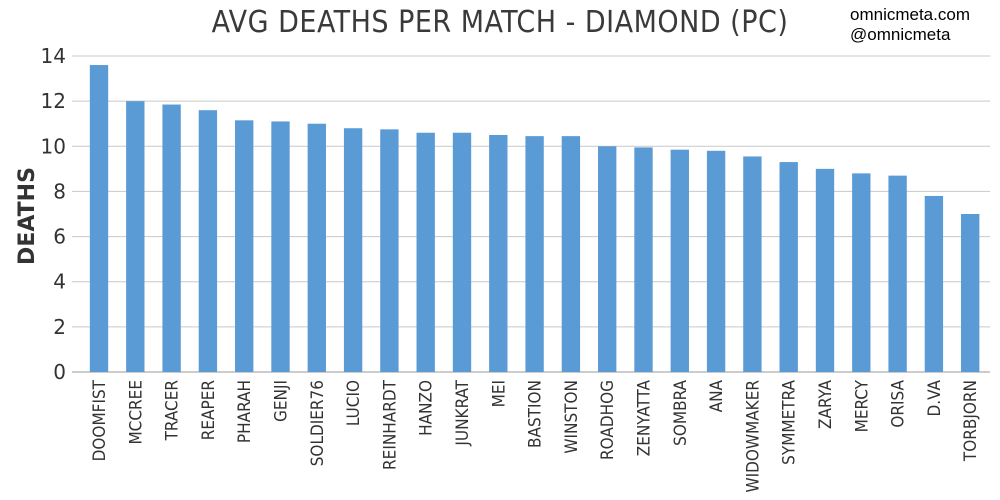 This screenshot has height=500, width=1000. Describe the element at coordinates (500, 22) in the screenshot. I see `chart-title: AVG DEATHS PER MATCH - DIAMOND (PC)` at that location.